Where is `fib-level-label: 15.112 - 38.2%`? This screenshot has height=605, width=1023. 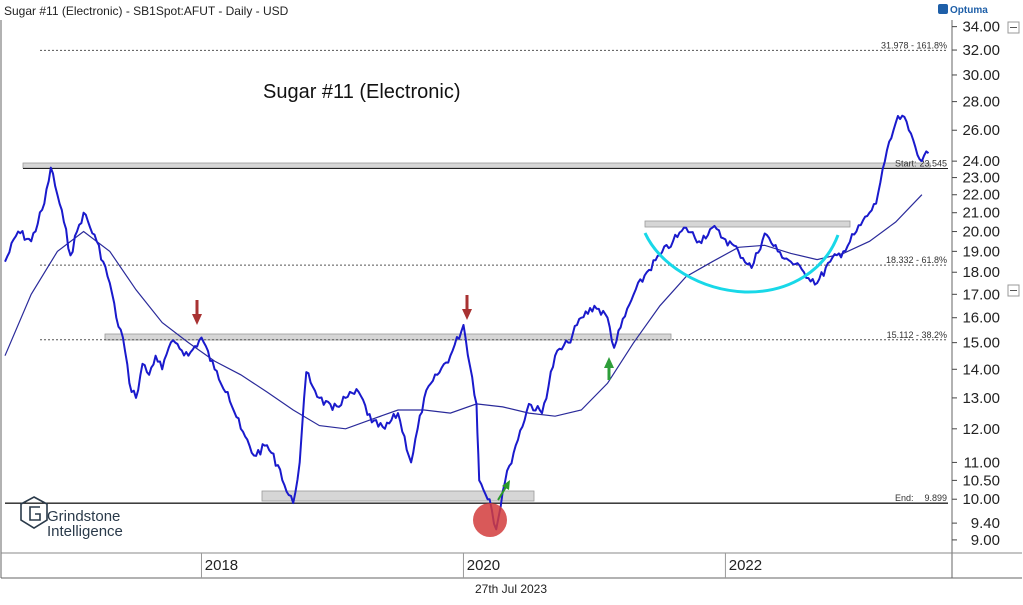 fib-level-label: 15.112 - 38.2% is located at coordinates (917, 335).